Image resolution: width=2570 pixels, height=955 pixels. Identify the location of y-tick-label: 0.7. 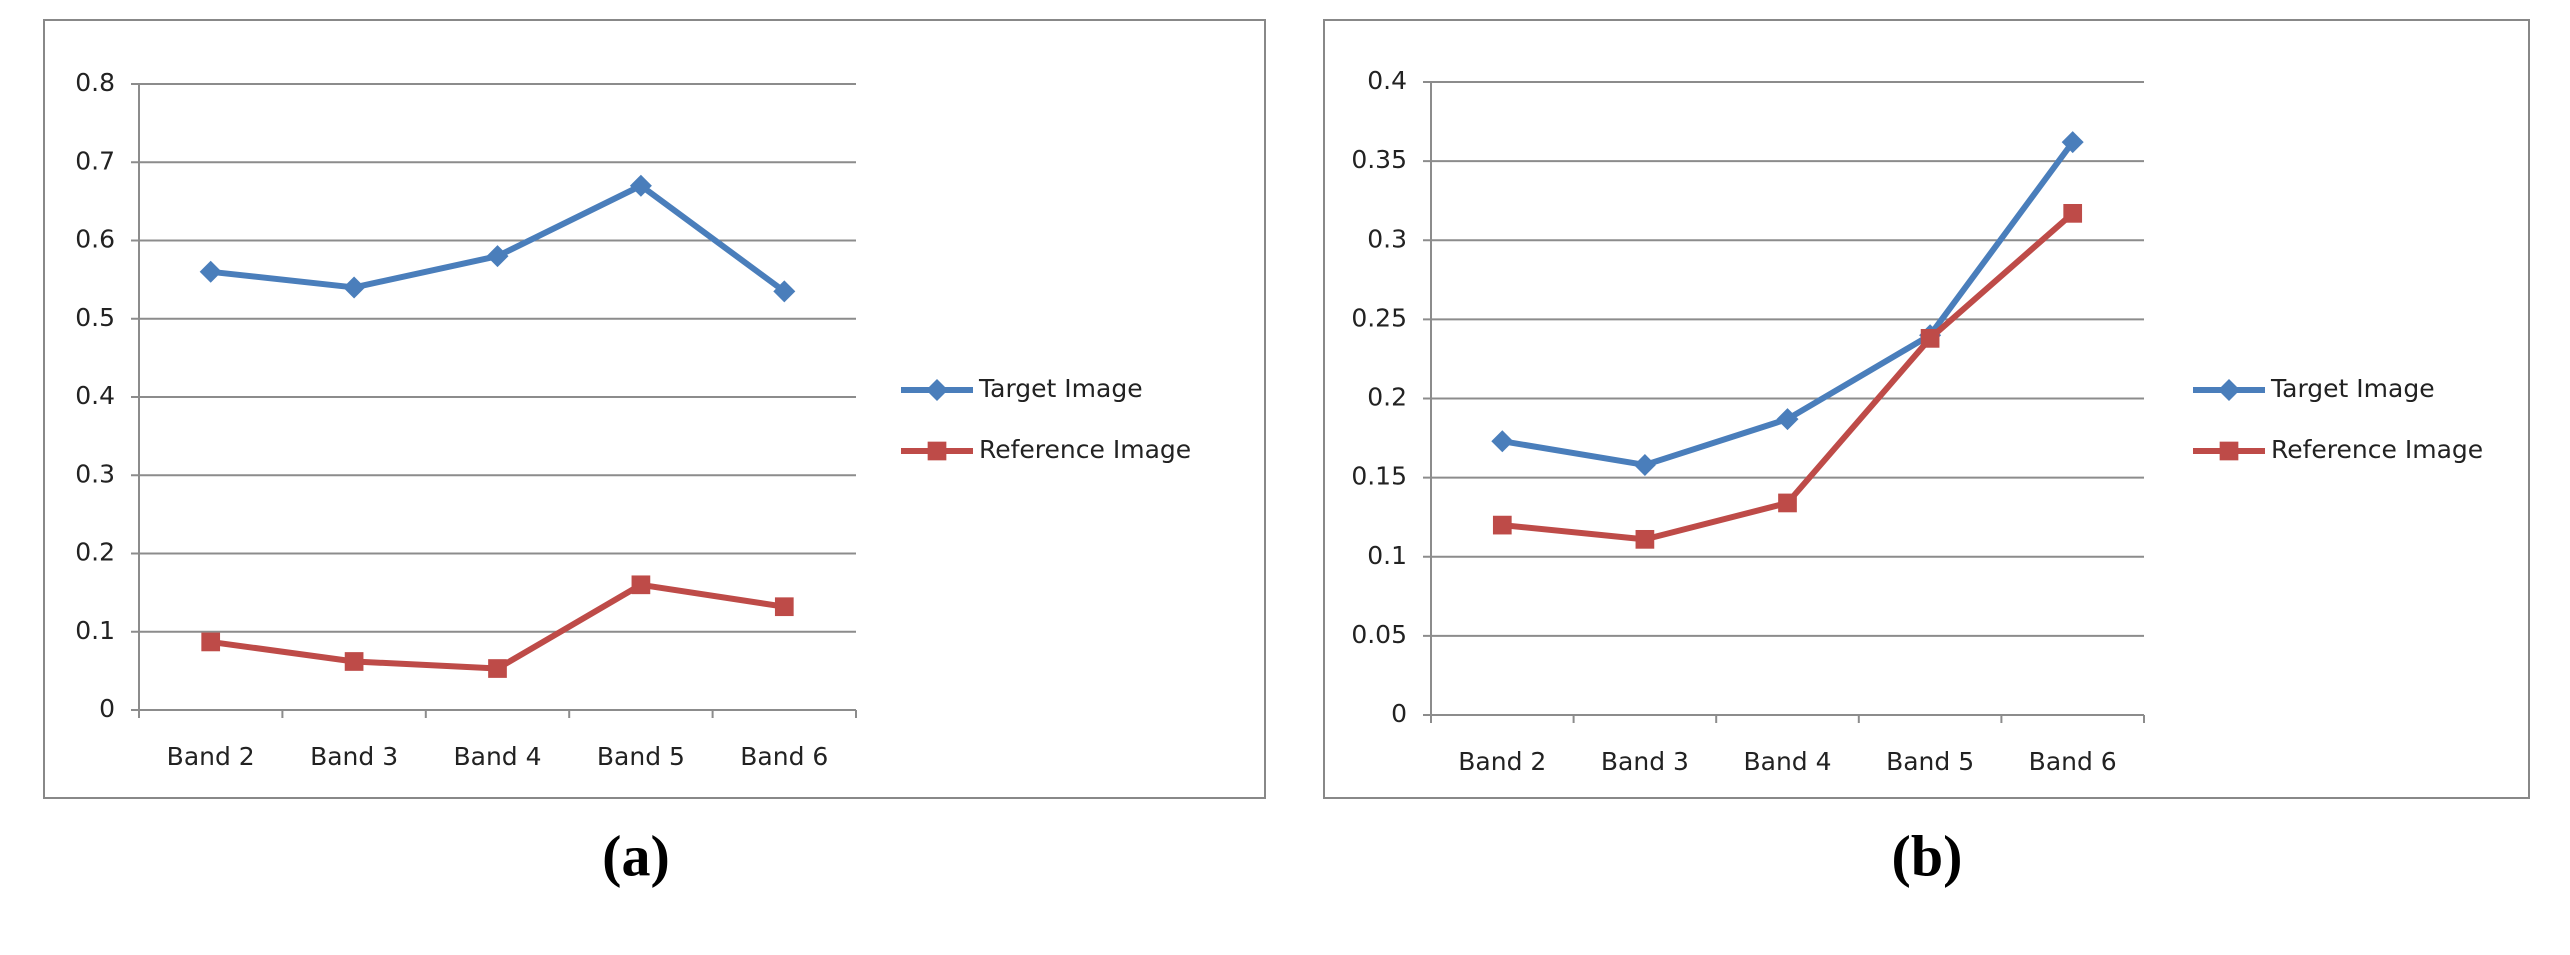
(95, 160).